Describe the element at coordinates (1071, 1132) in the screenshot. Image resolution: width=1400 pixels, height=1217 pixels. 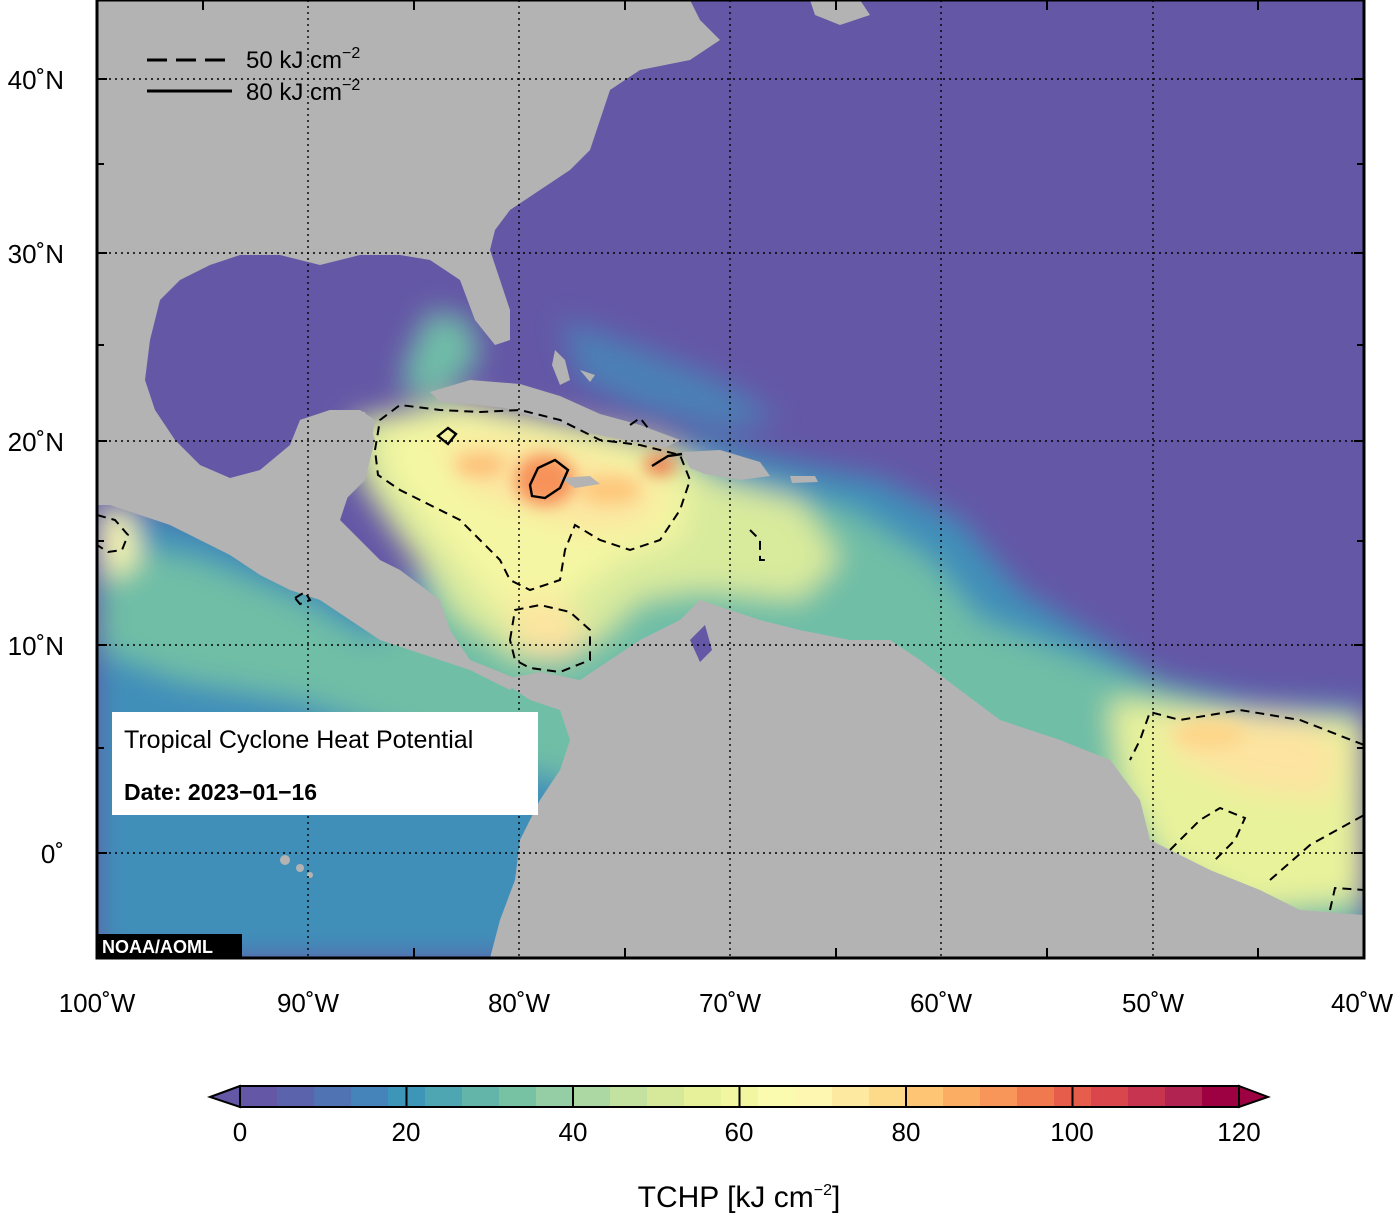
I see `colorbar-tick-label: 100` at that location.